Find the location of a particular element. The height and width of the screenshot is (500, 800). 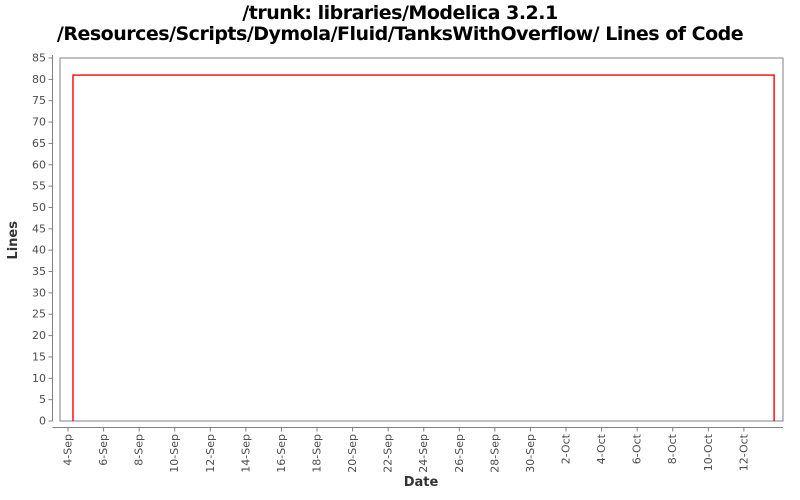

x-tick-label: 12-Oct is located at coordinates (743, 452).